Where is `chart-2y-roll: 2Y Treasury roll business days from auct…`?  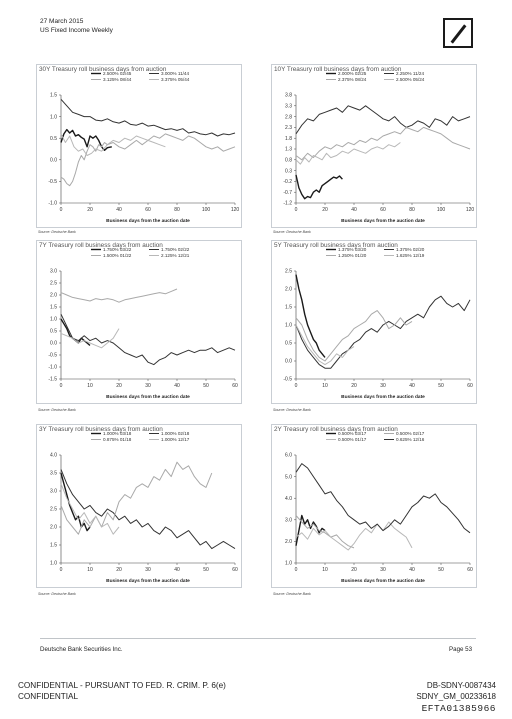
chart-2y-roll: 2Y Treasury roll business days from auct… is located at coordinates (374, 506).